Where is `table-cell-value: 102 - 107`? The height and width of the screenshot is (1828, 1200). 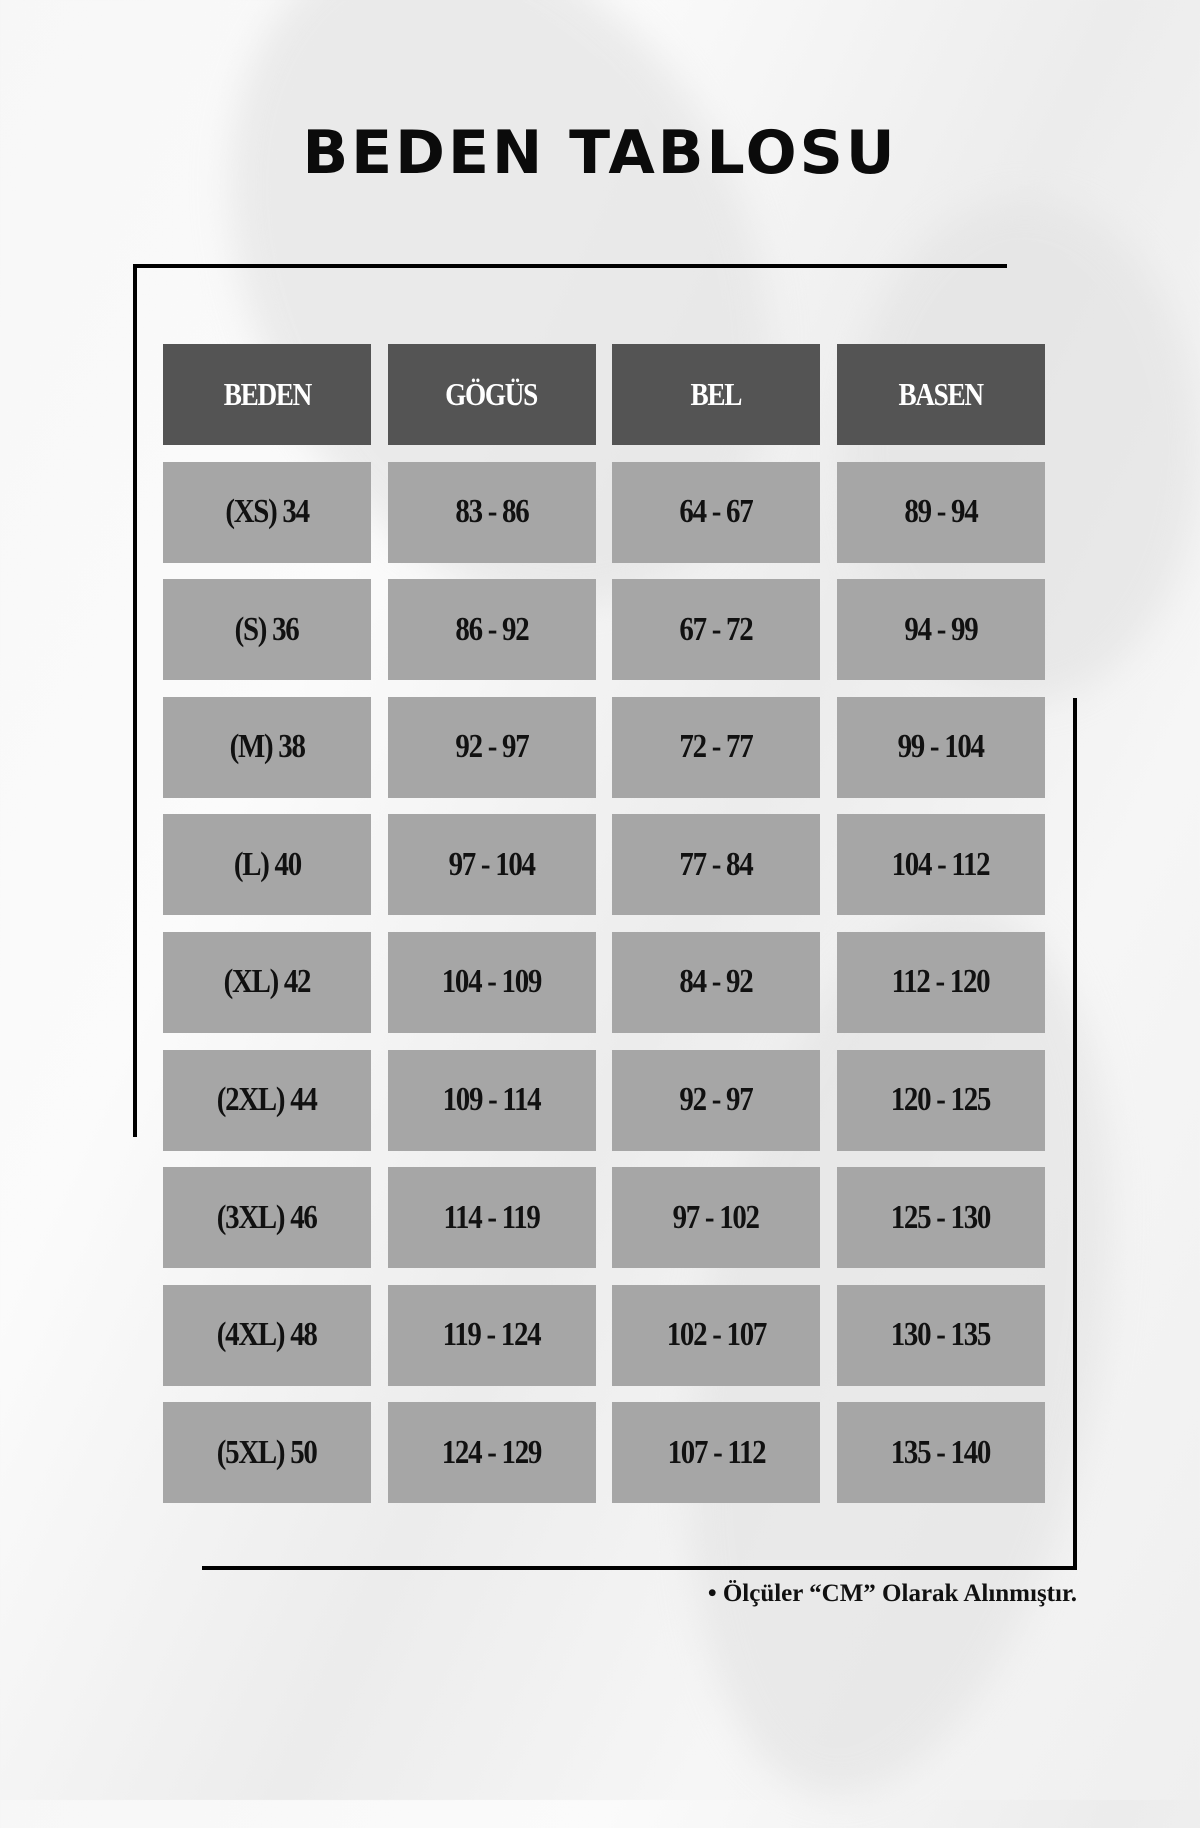
table-cell-value: 102 - 107 is located at coordinates (716, 1335).